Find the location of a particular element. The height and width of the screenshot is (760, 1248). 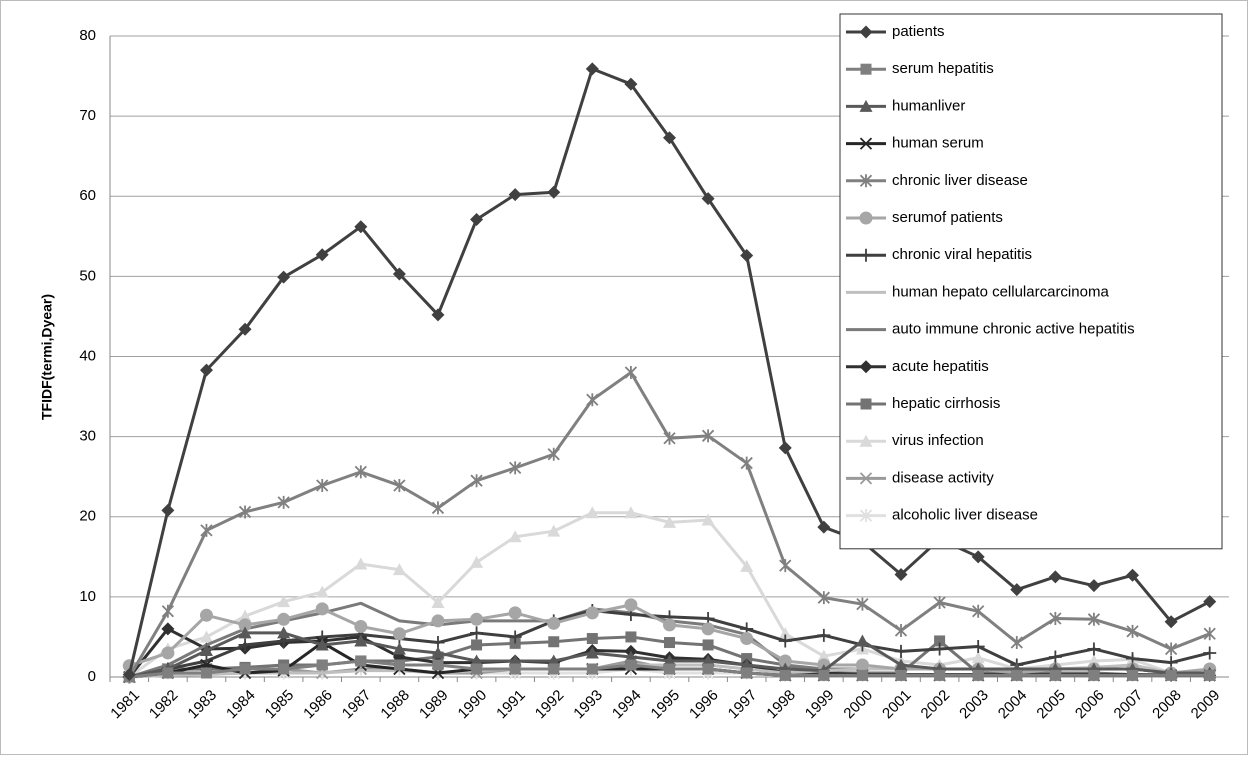

y-tick-label: 30 is located at coordinates (87, 436).